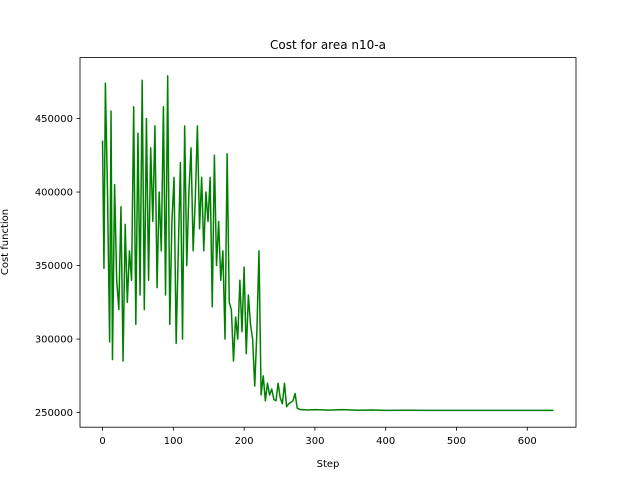 The image size is (640, 480). Describe the element at coordinates (54, 340) in the screenshot. I see `y-tick-label: 300000` at that location.